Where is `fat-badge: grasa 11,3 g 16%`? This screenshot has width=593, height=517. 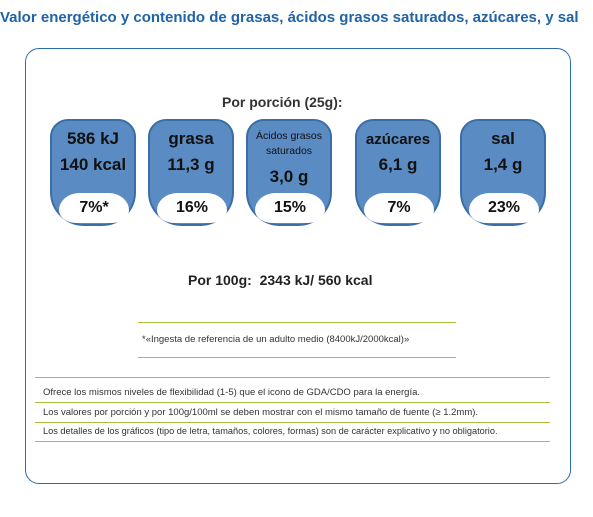 fat-badge: grasa 11,3 g 16% is located at coordinates (191, 172).